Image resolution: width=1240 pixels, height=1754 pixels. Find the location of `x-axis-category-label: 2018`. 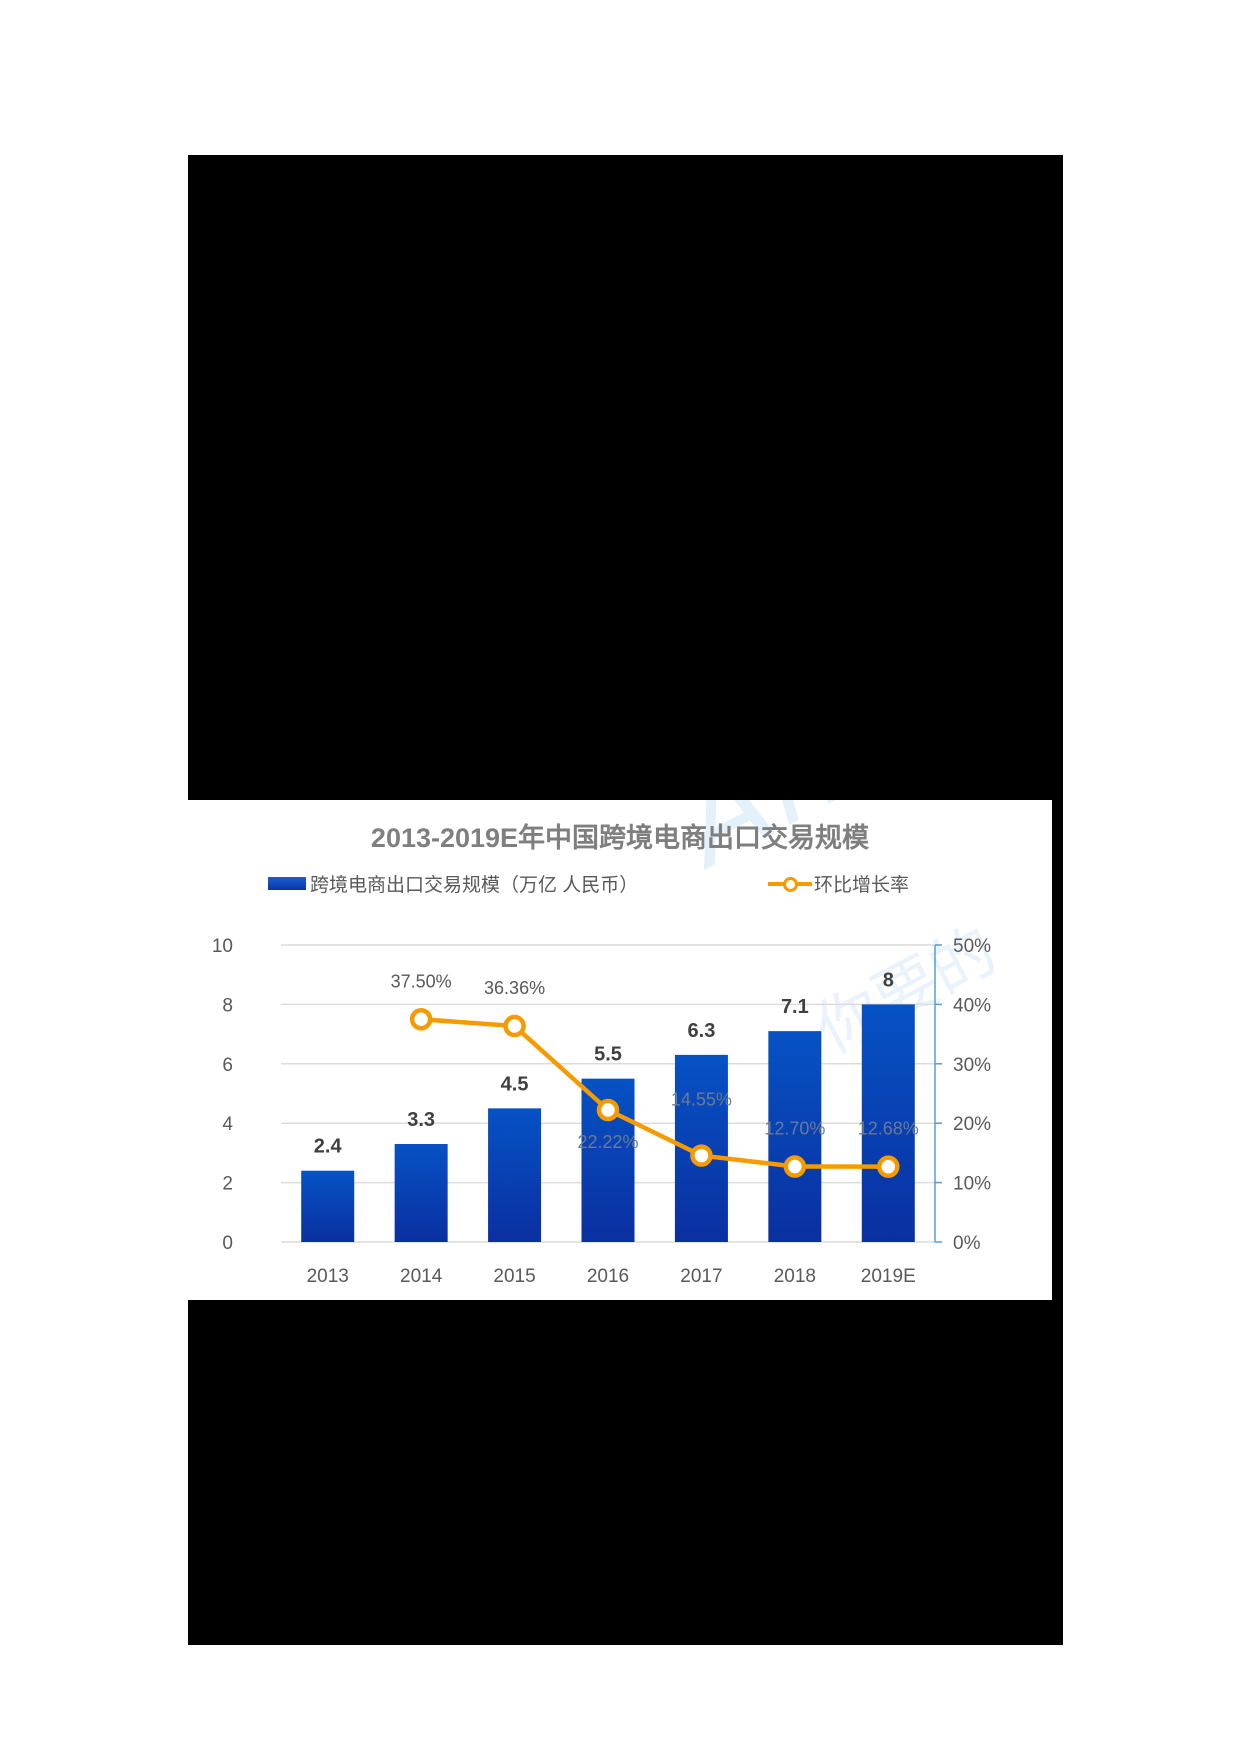

x-axis-category-label: 2018 is located at coordinates (795, 1276).